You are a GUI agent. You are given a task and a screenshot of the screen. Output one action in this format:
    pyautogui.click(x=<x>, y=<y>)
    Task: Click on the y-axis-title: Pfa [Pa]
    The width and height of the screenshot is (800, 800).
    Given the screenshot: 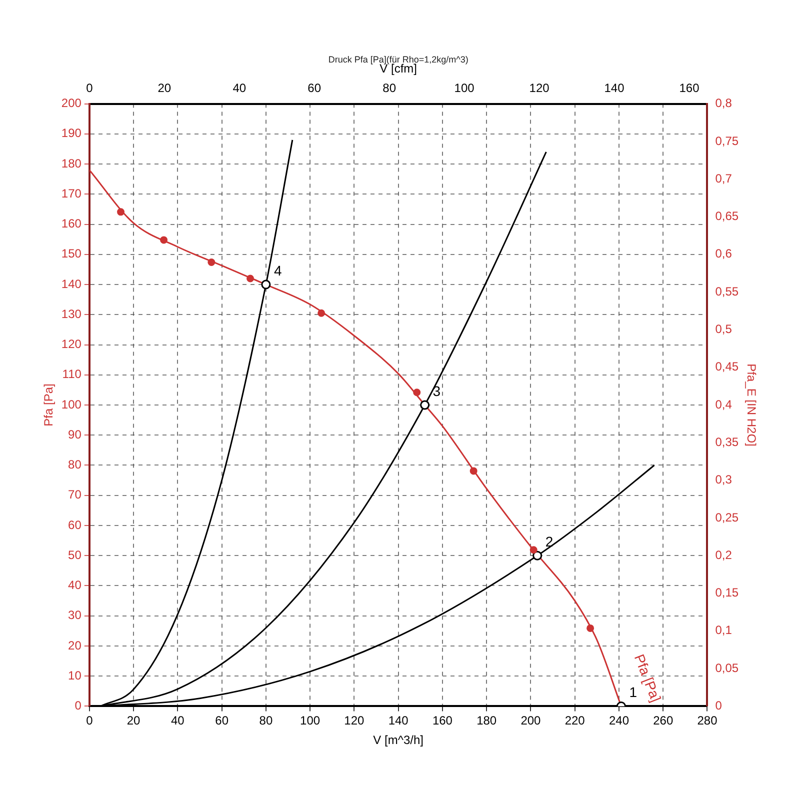 What is the action you would take?
    pyautogui.click(x=49, y=405)
    